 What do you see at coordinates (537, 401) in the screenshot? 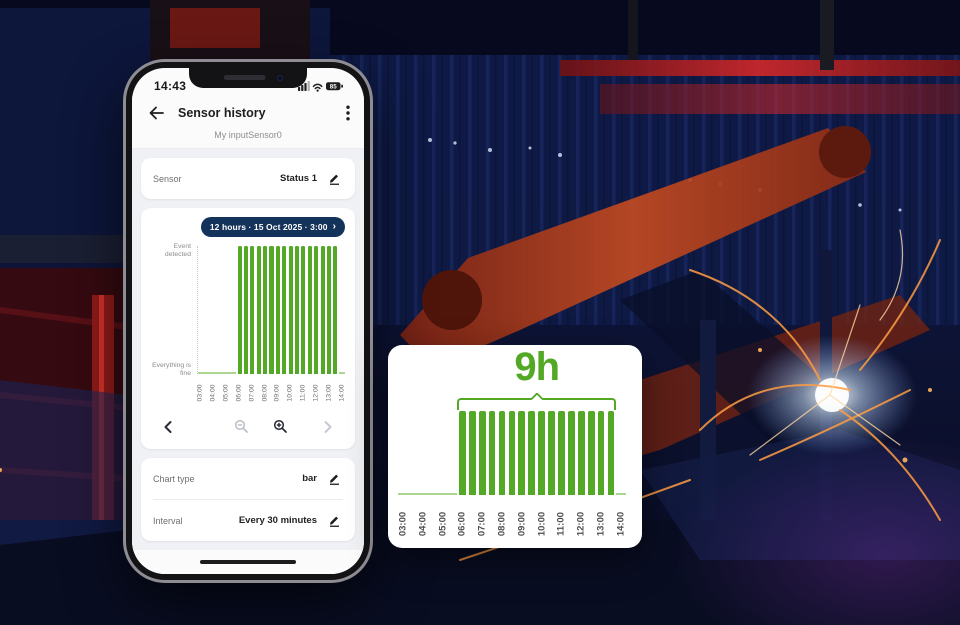
I see `overbrace-icon` at bounding box center [537, 401].